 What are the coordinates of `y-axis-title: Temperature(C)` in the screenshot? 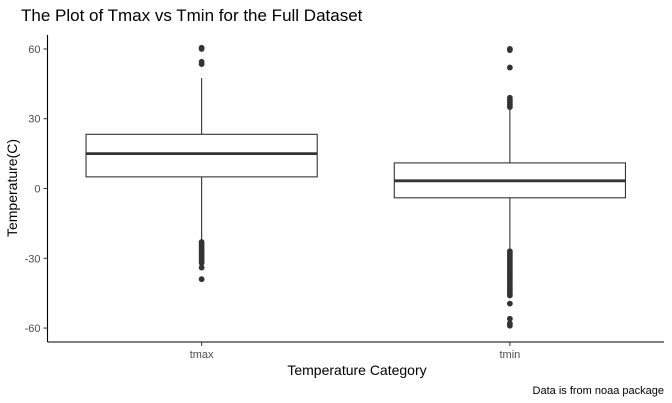 It's located at (12, 188).